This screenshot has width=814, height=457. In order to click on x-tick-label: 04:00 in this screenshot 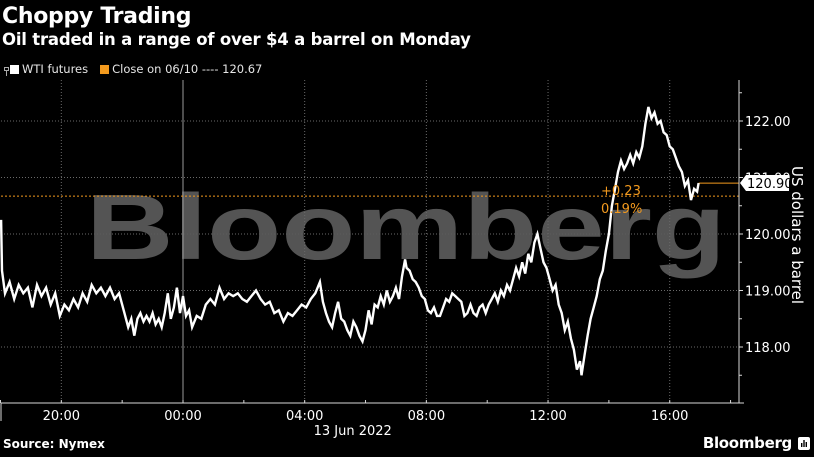, I will do `click(304, 416)`.